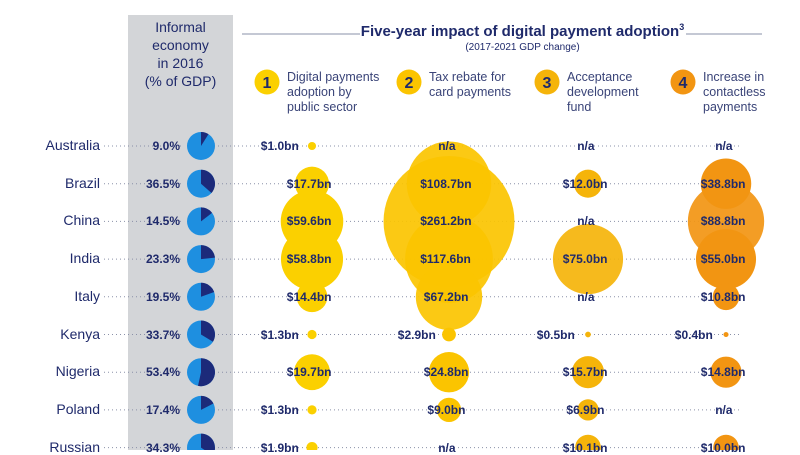 This screenshot has height=455, width=800. I want to click on scenario-badge-2: 2, so click(409, 82).